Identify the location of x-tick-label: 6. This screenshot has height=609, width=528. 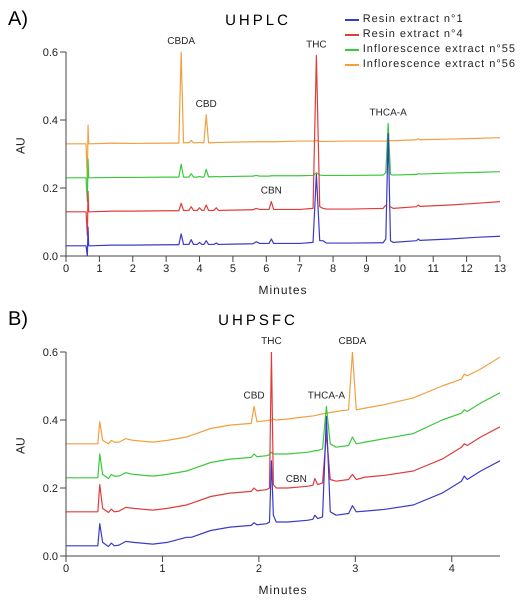
(266, 268).